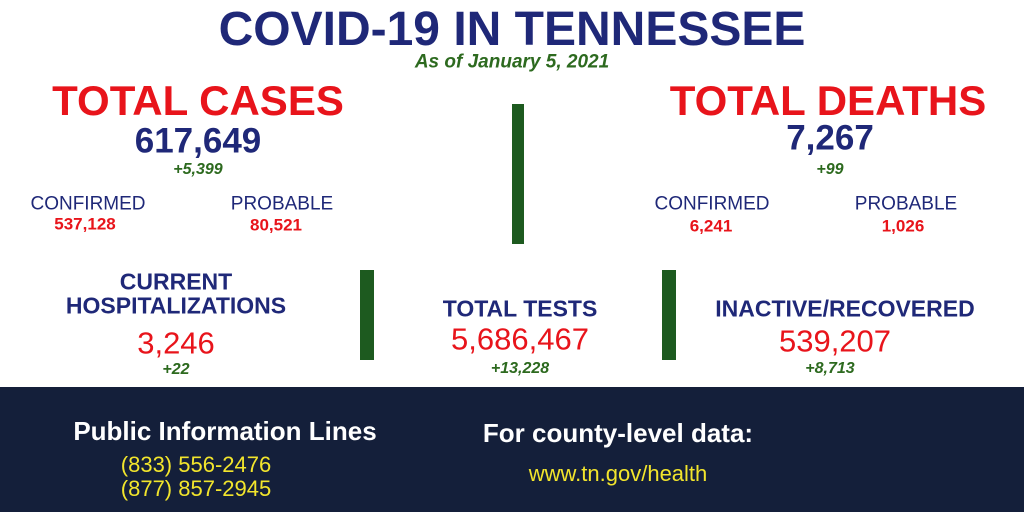 The height and width of the screenshot is (512, 1024). What do you see at coordinates (198, 141) in the screenshot?
I see `cases-value: 617,649` at bounding box center [198, 141].